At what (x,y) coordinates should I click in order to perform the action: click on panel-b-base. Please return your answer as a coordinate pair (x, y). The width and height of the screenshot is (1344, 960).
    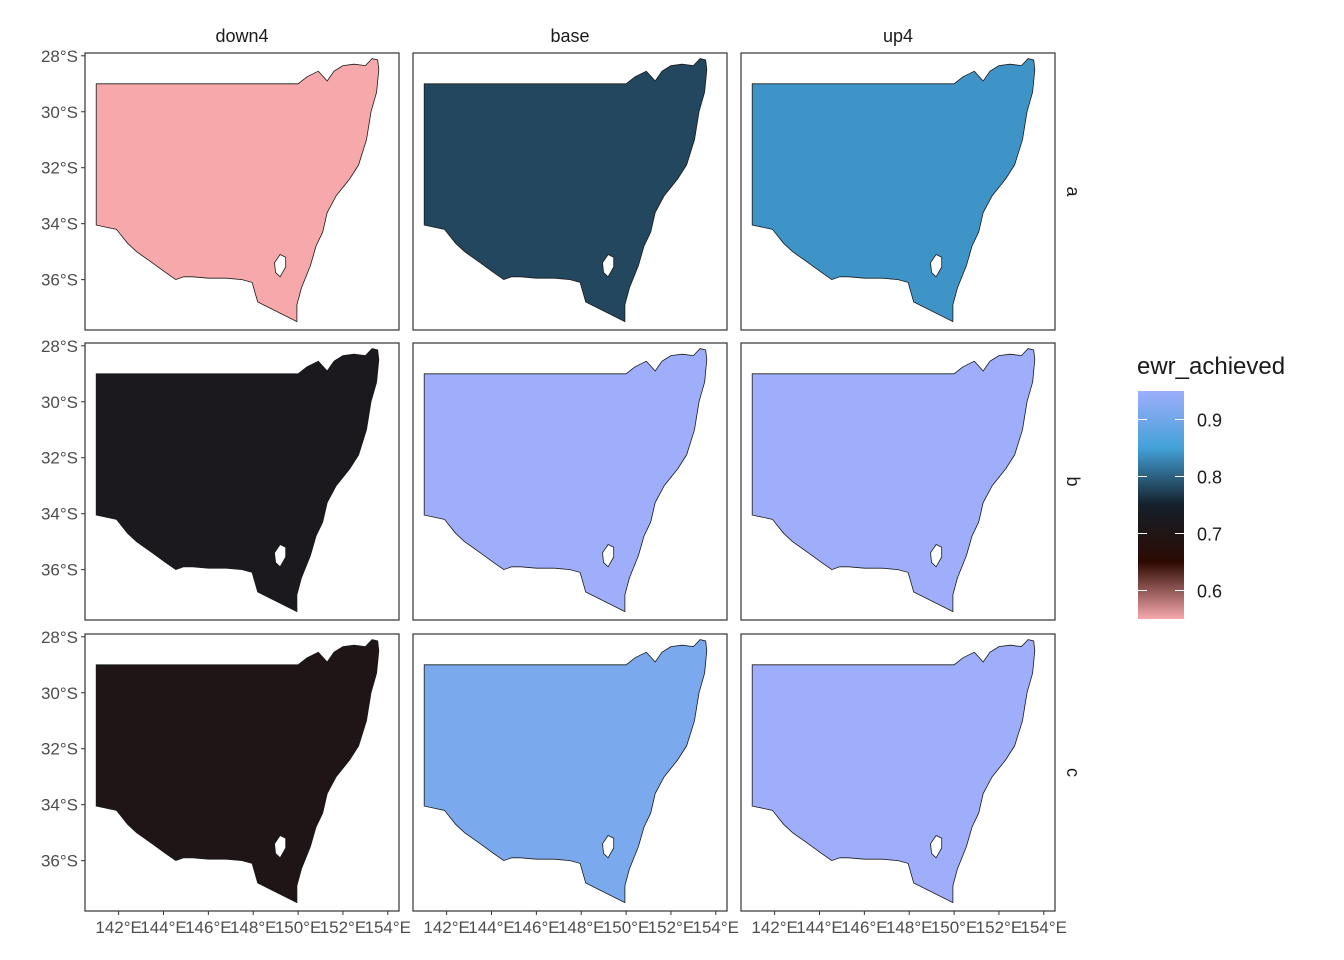
    Looking at the image, I should click on (570, 481).